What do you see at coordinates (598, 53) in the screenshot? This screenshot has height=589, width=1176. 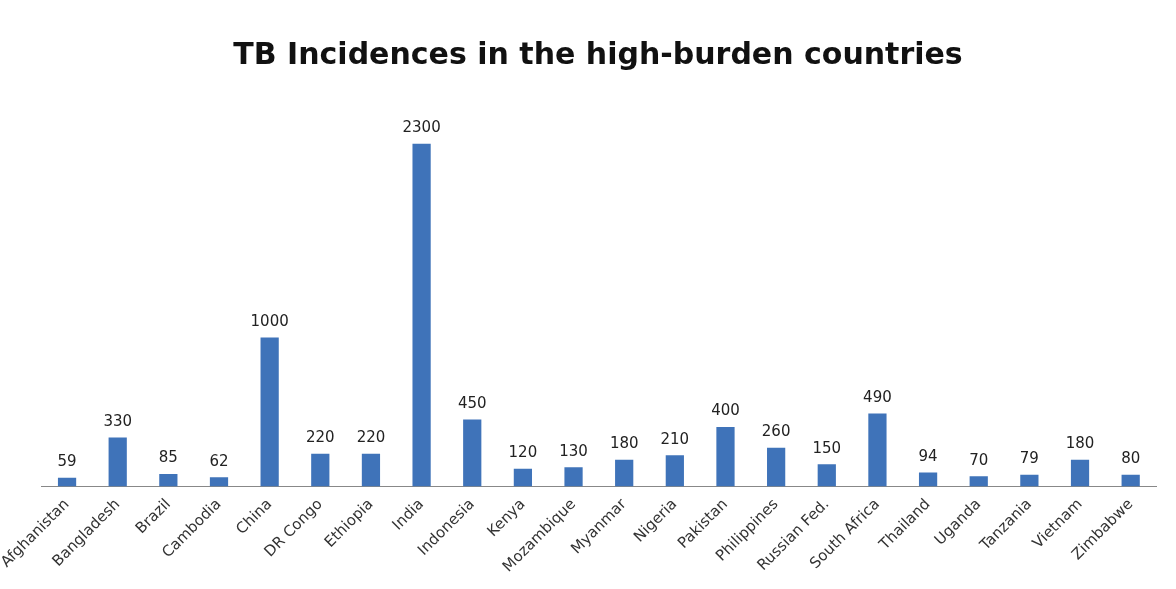 I see `chart-title: TB Incidences in the high-burden countries` at bounding box center [598, 53].